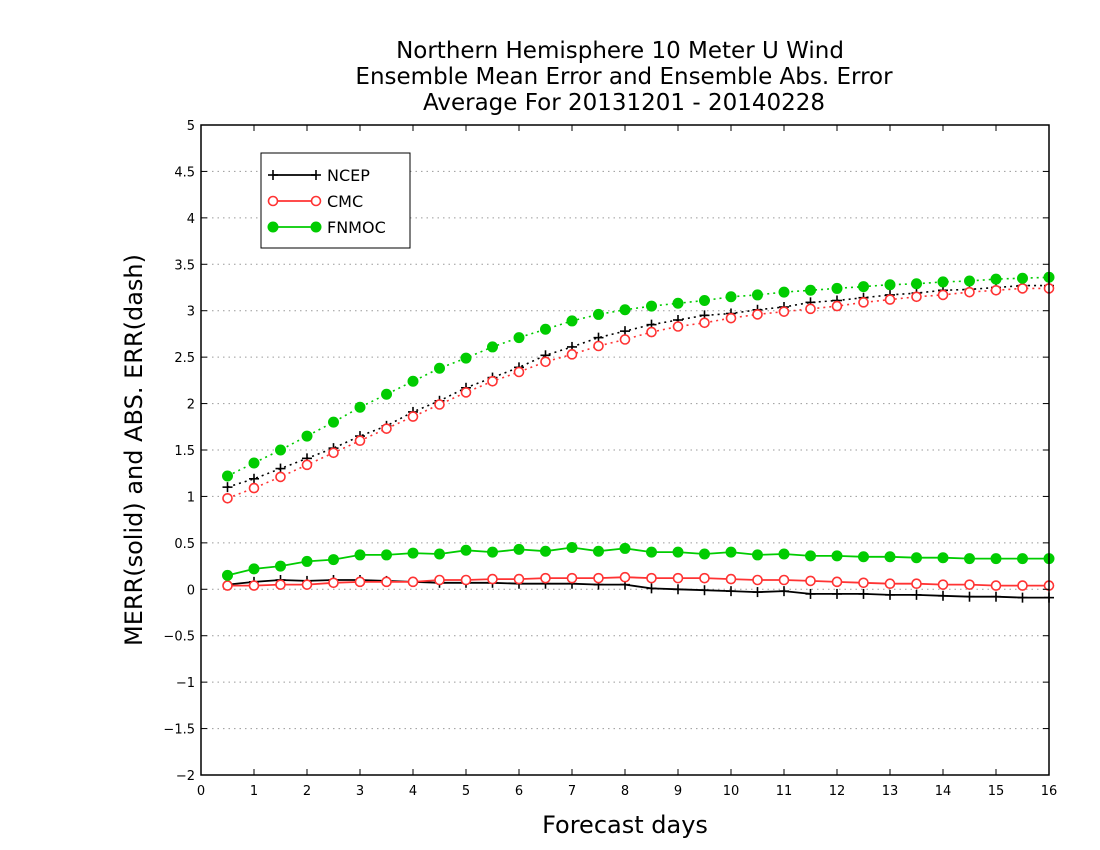 The width and height of the screenshot is (1100, 850). Describe the element at coordinates (625, 791) in the screenshot. I see `x-tick-label: 8` at that location.